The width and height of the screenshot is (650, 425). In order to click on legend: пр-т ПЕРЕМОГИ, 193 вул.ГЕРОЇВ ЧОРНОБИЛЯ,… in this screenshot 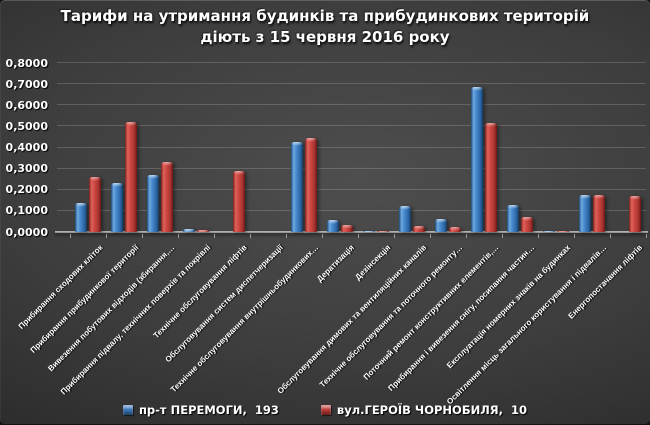, I will do `click(325, 410)`.